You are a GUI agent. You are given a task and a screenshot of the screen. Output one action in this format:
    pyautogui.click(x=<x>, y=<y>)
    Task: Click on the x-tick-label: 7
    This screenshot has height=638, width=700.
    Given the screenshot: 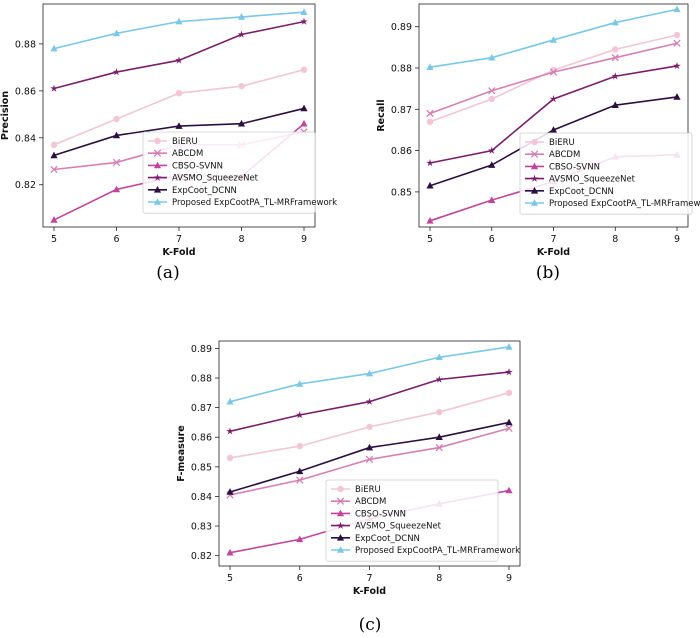 What is the action you would take?
    pyautogui.click(x=369, y=578)
    